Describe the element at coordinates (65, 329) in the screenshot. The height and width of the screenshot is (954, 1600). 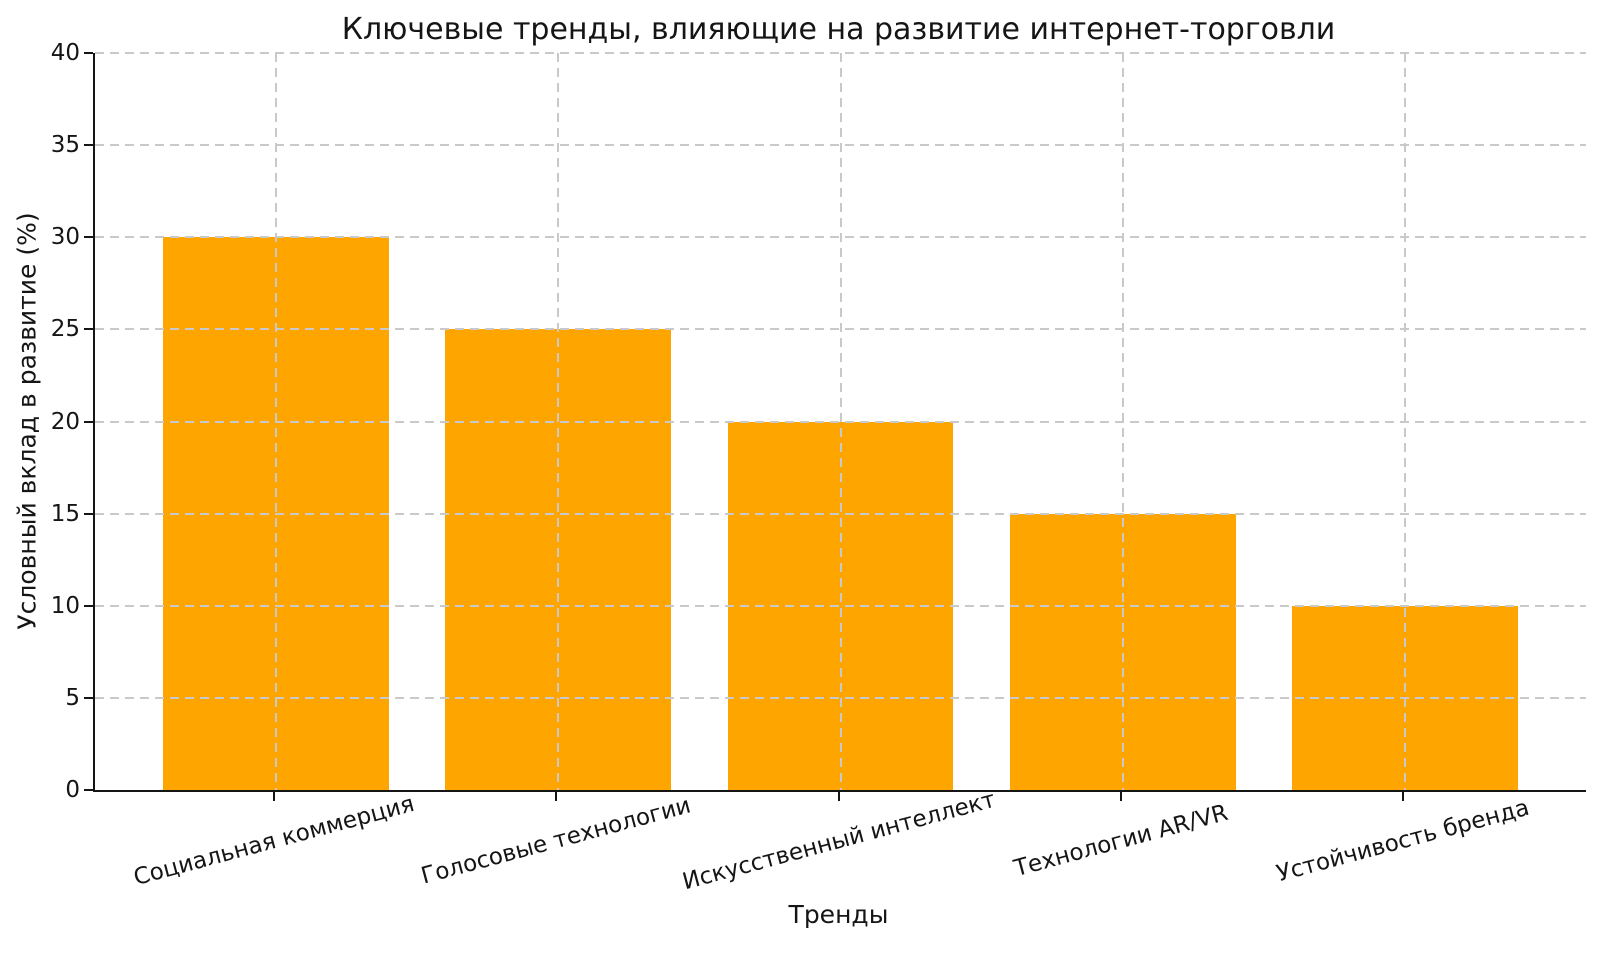
I see `y-tick-label-25: 25` at that location.